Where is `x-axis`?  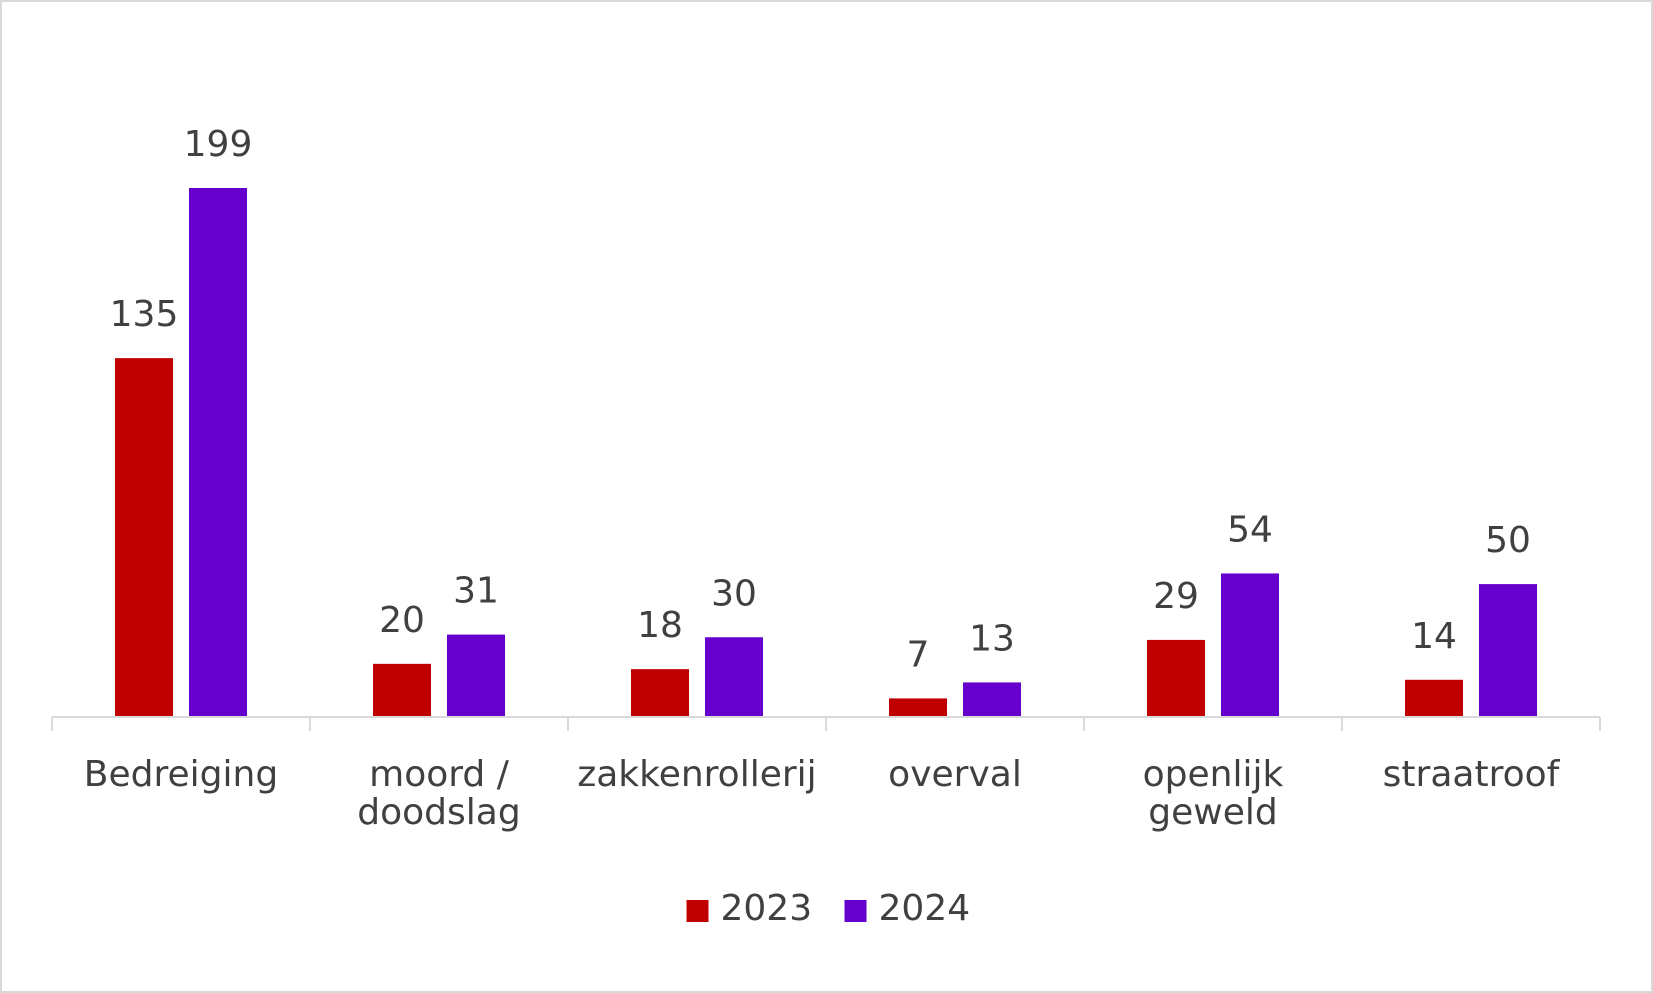
x-axis is located at coordinates (826, 723).